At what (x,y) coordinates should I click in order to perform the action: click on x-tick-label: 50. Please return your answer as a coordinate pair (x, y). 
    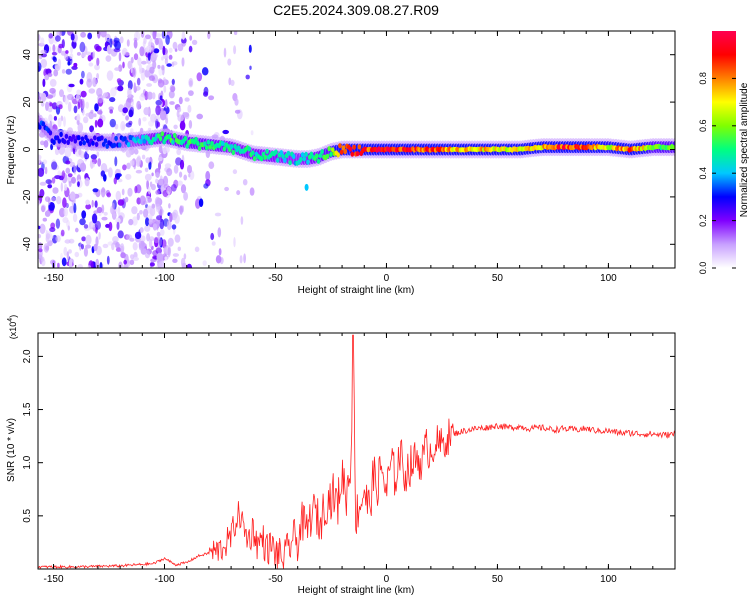
    Looking at the image, I should click on (498, 579).